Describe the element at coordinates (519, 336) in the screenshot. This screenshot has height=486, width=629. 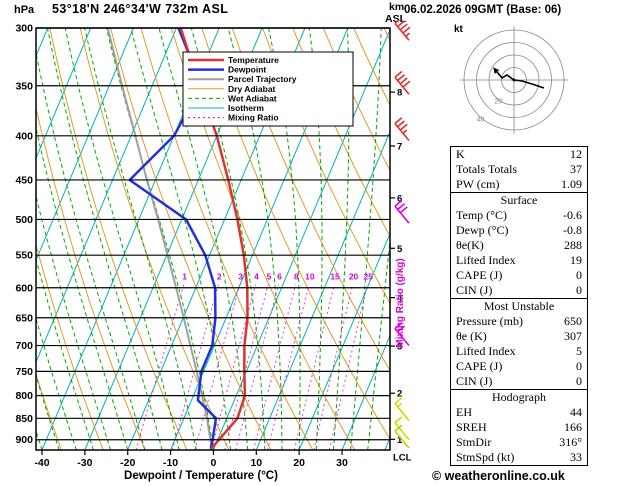
I see `table-row: θe (K) 307` at that location.